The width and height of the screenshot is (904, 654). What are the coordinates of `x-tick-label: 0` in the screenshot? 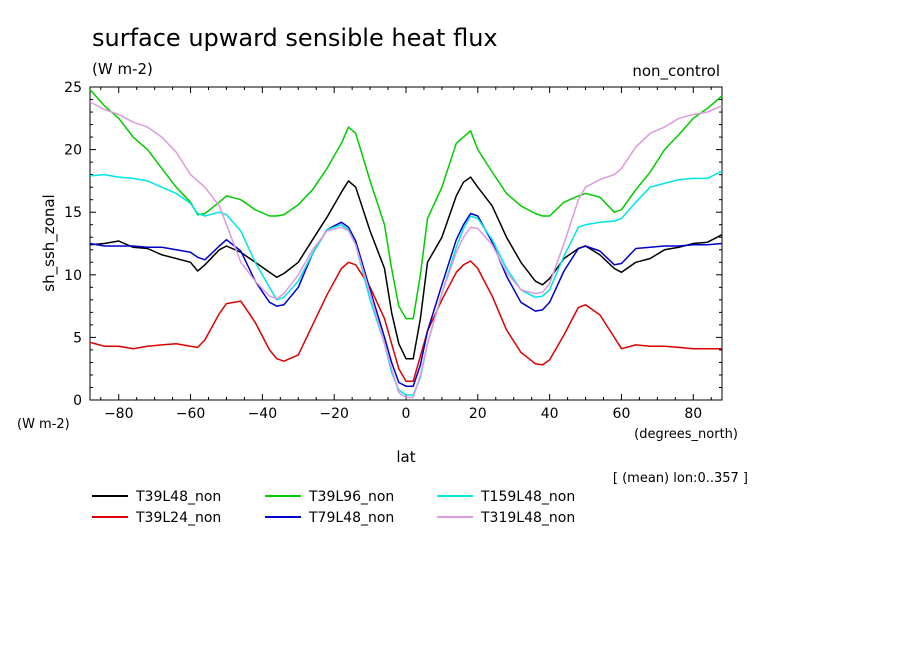 It's located at (406, 414).